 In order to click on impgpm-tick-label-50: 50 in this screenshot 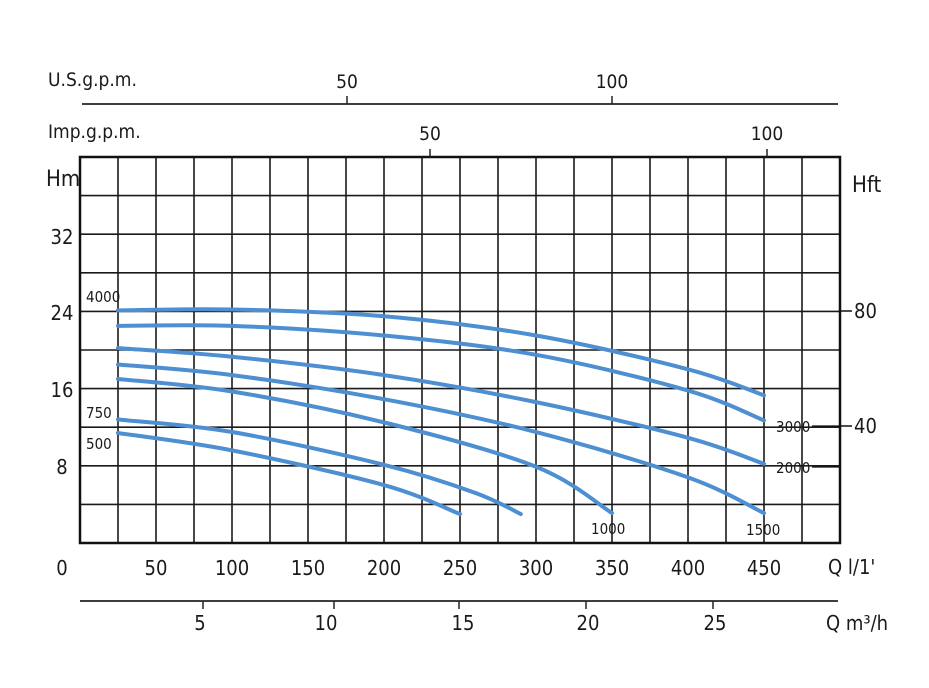, I will do `click(430, 134)`.